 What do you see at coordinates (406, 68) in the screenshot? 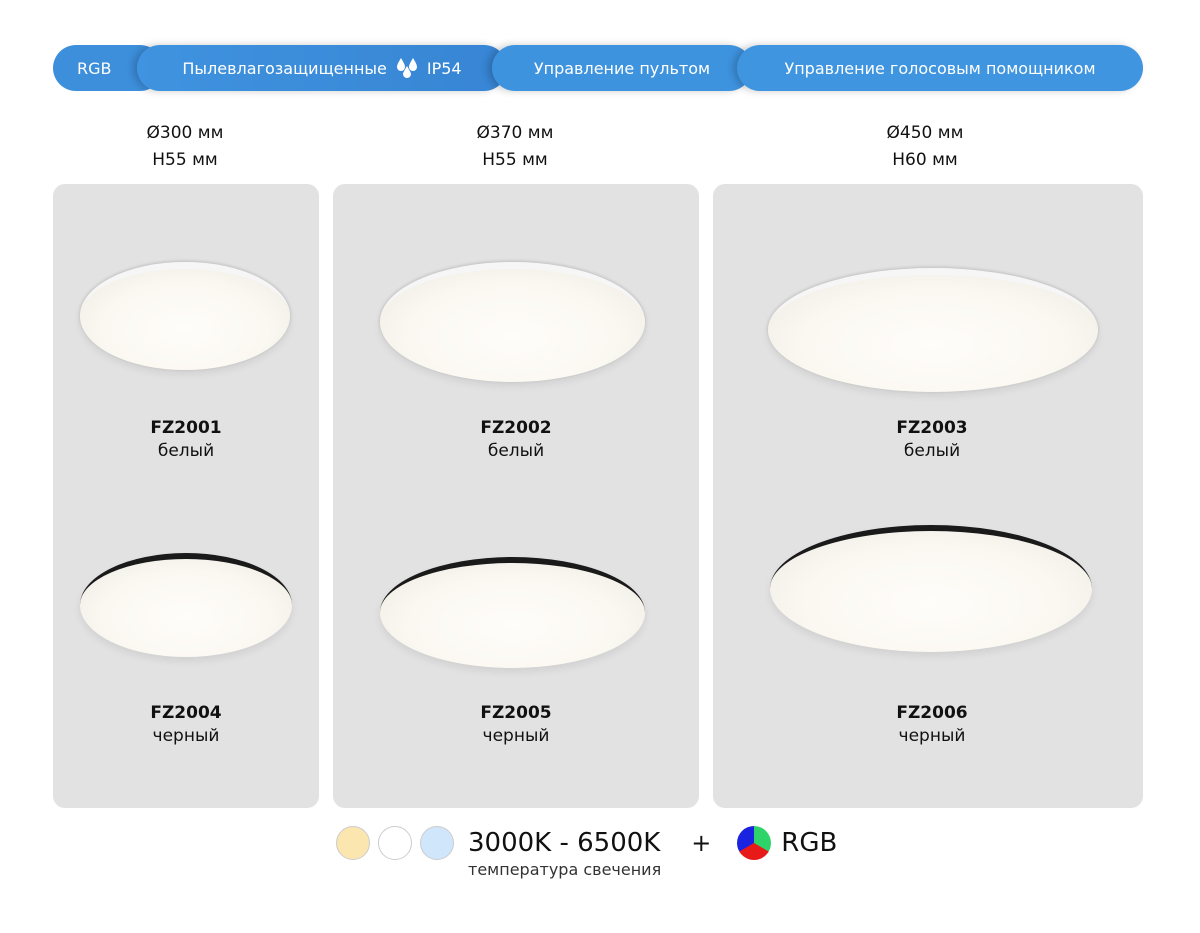
I see `water-drops-icon` at bounding box center [406, 68].